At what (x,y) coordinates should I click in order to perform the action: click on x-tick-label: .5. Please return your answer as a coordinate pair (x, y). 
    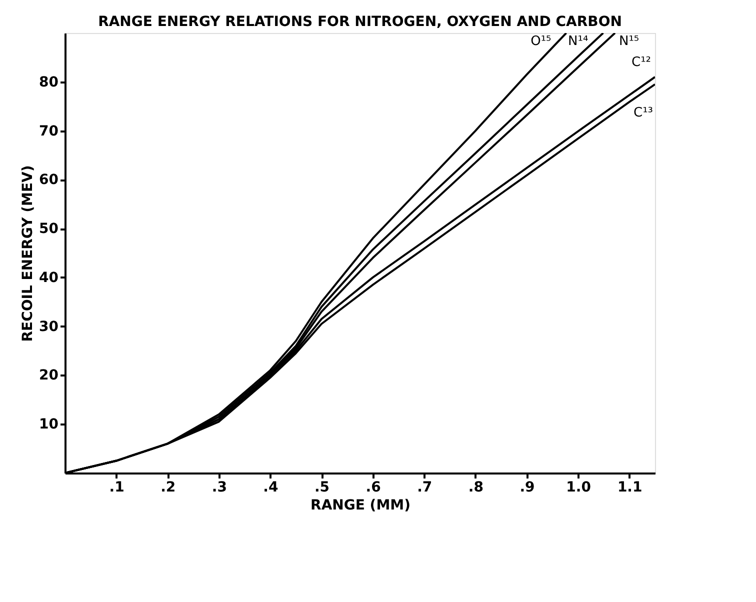
    Looking at the image, I should click on (322, 488).